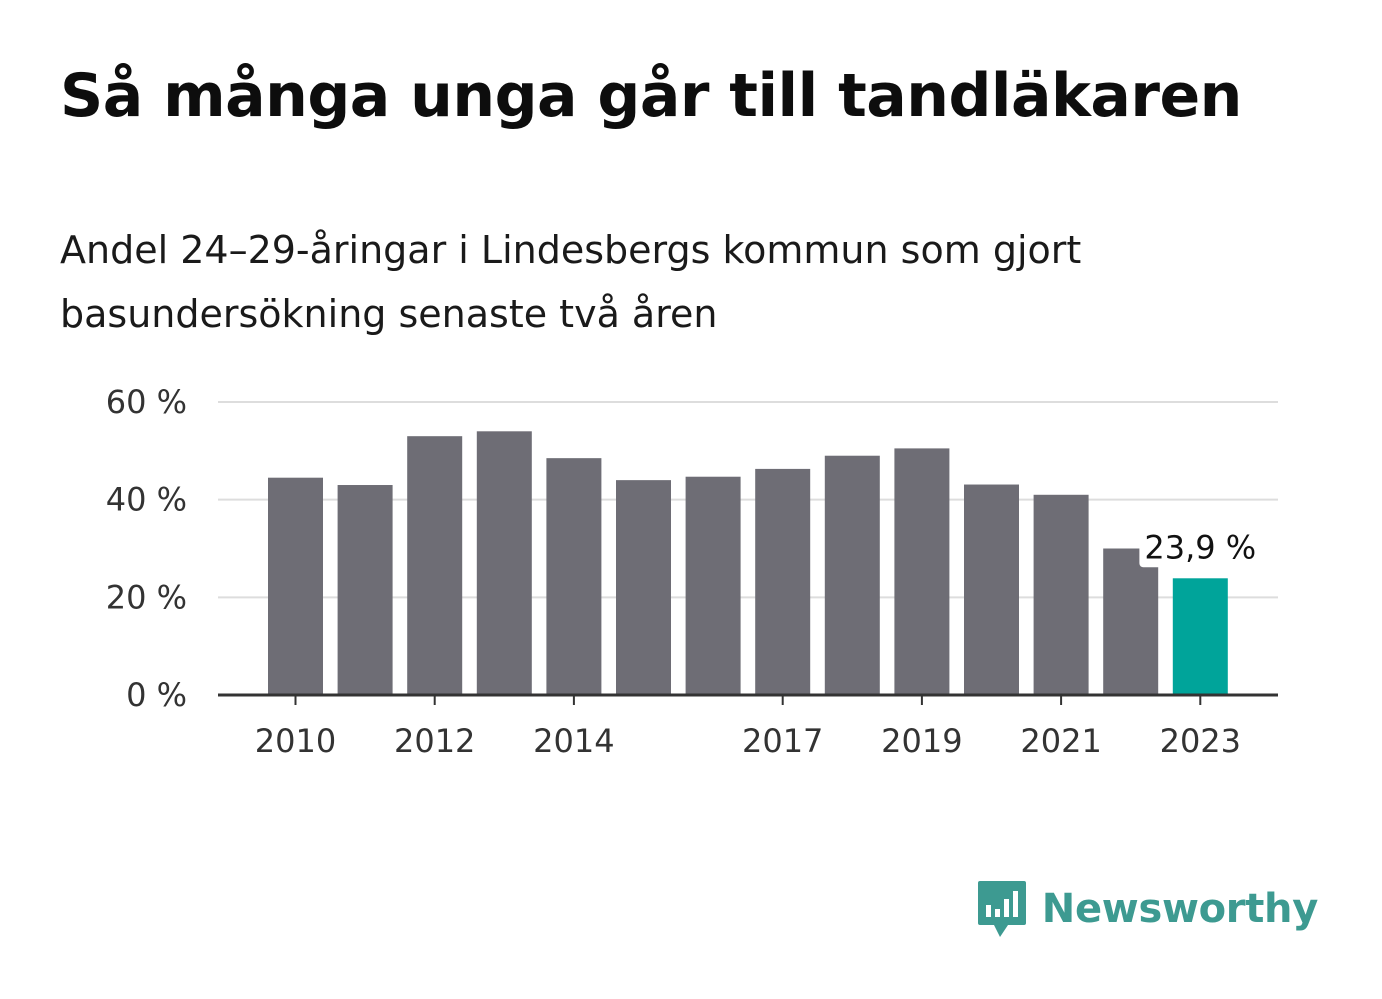 This screenshot has width=1382, height=999. Describe the element at coordinates (156, 695) in the screenshot. I see `y-tick-label: 0 %` at that location.